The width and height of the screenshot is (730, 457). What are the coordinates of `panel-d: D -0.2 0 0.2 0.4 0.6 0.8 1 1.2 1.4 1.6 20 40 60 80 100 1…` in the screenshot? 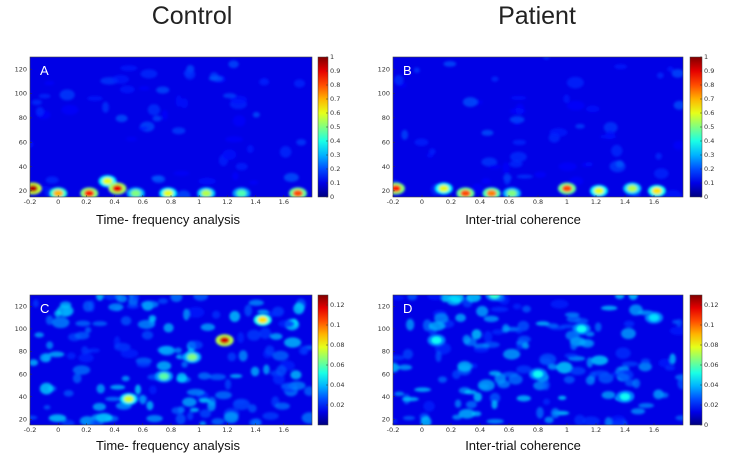 It's located at (548, 364).